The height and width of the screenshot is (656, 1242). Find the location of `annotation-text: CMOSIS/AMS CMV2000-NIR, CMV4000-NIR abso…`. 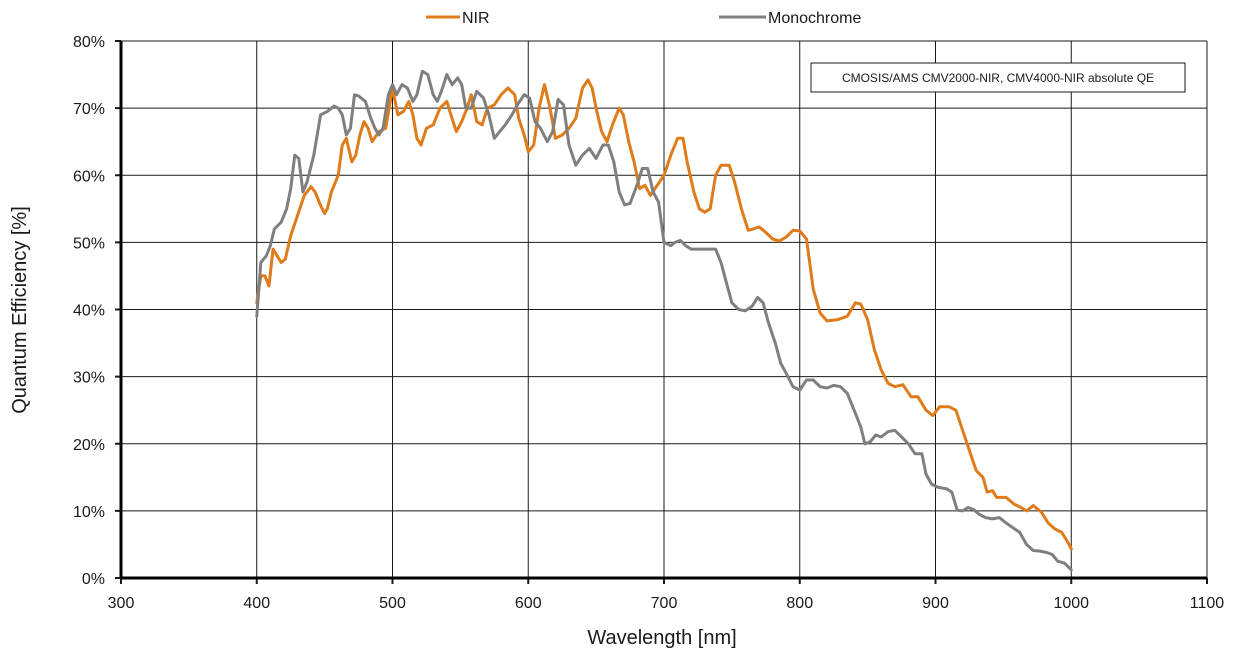

annotation-text: CMOSIS/AMS CMV2000-NIR, CMV4000-NIR abso… is located at coordinates (998, 78).